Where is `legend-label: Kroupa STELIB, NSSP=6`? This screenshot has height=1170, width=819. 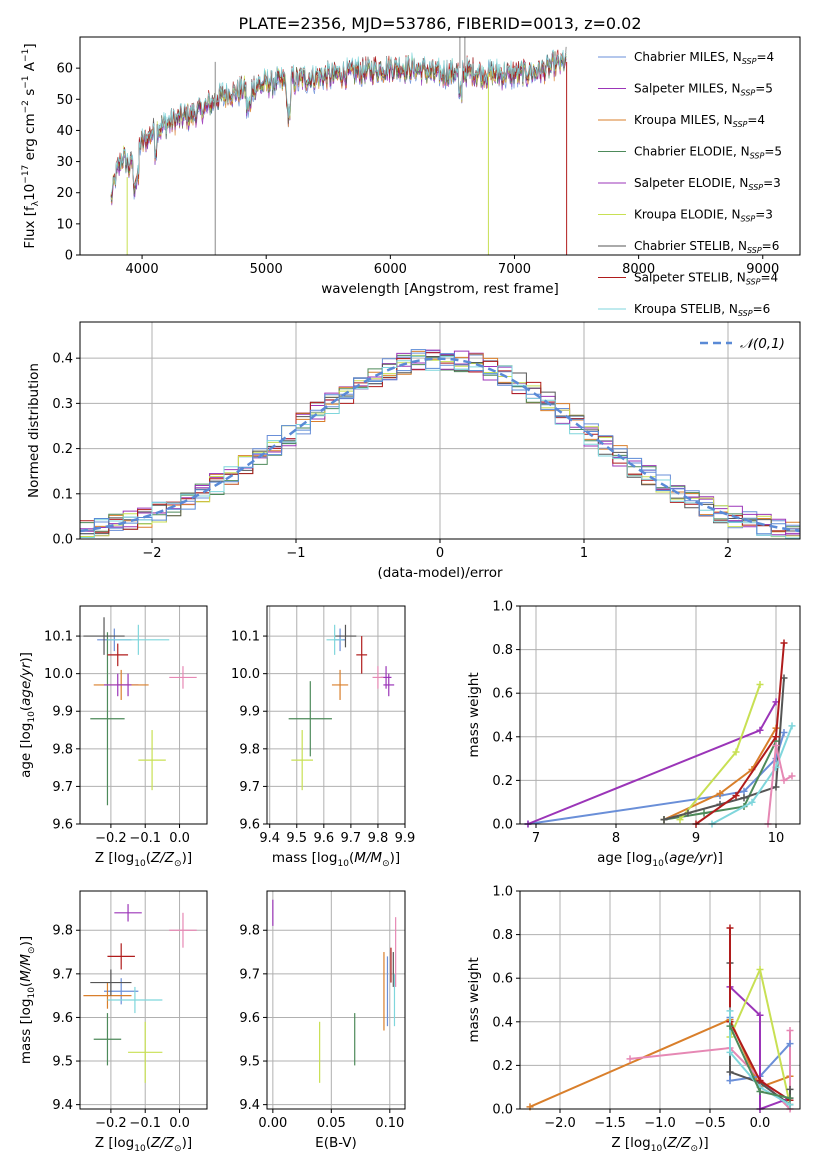
legend-label: Kroupa STELIB, NSSP=6 is located at coordinates (702, 310).